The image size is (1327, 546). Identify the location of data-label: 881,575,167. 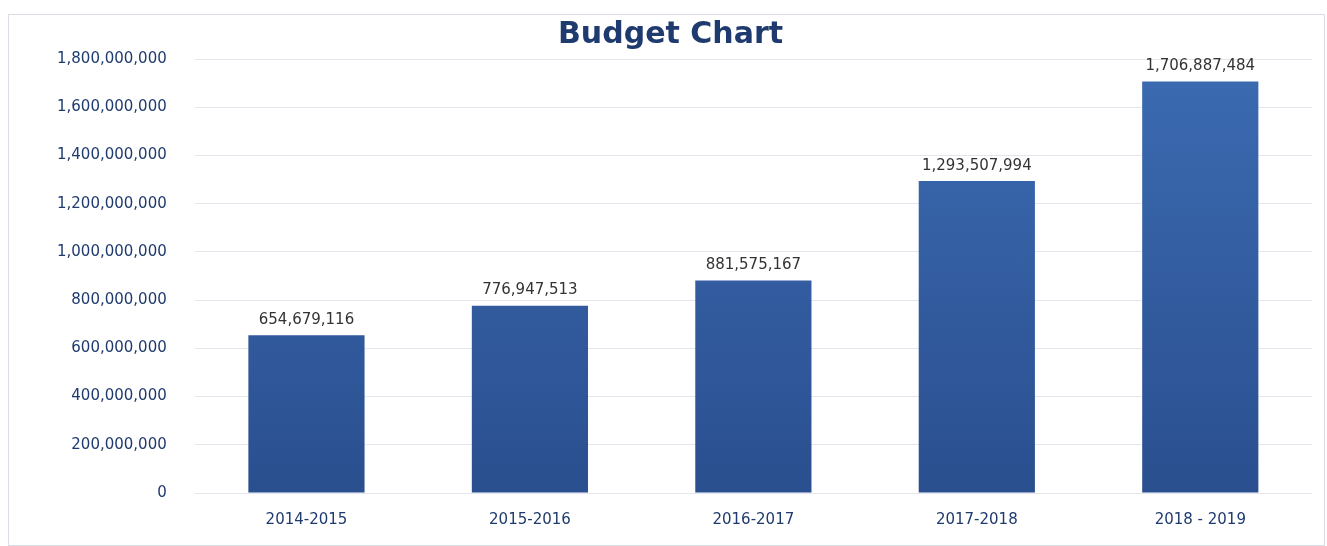
(753, 263).